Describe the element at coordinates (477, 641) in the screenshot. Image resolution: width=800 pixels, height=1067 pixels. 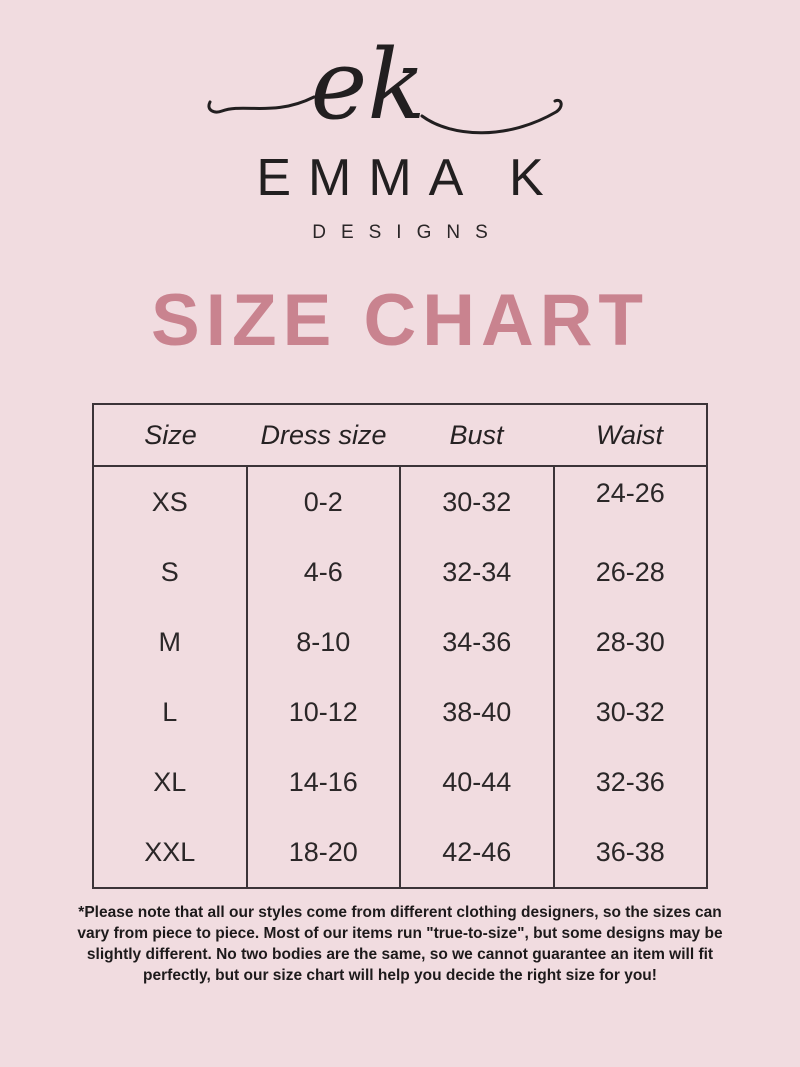
I see `cell-bust: 34-36` at that location.